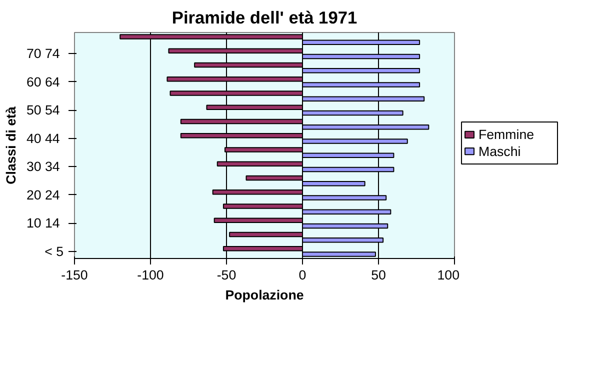  I want to click on y-tick-label: 60 64, so click(43, 82).